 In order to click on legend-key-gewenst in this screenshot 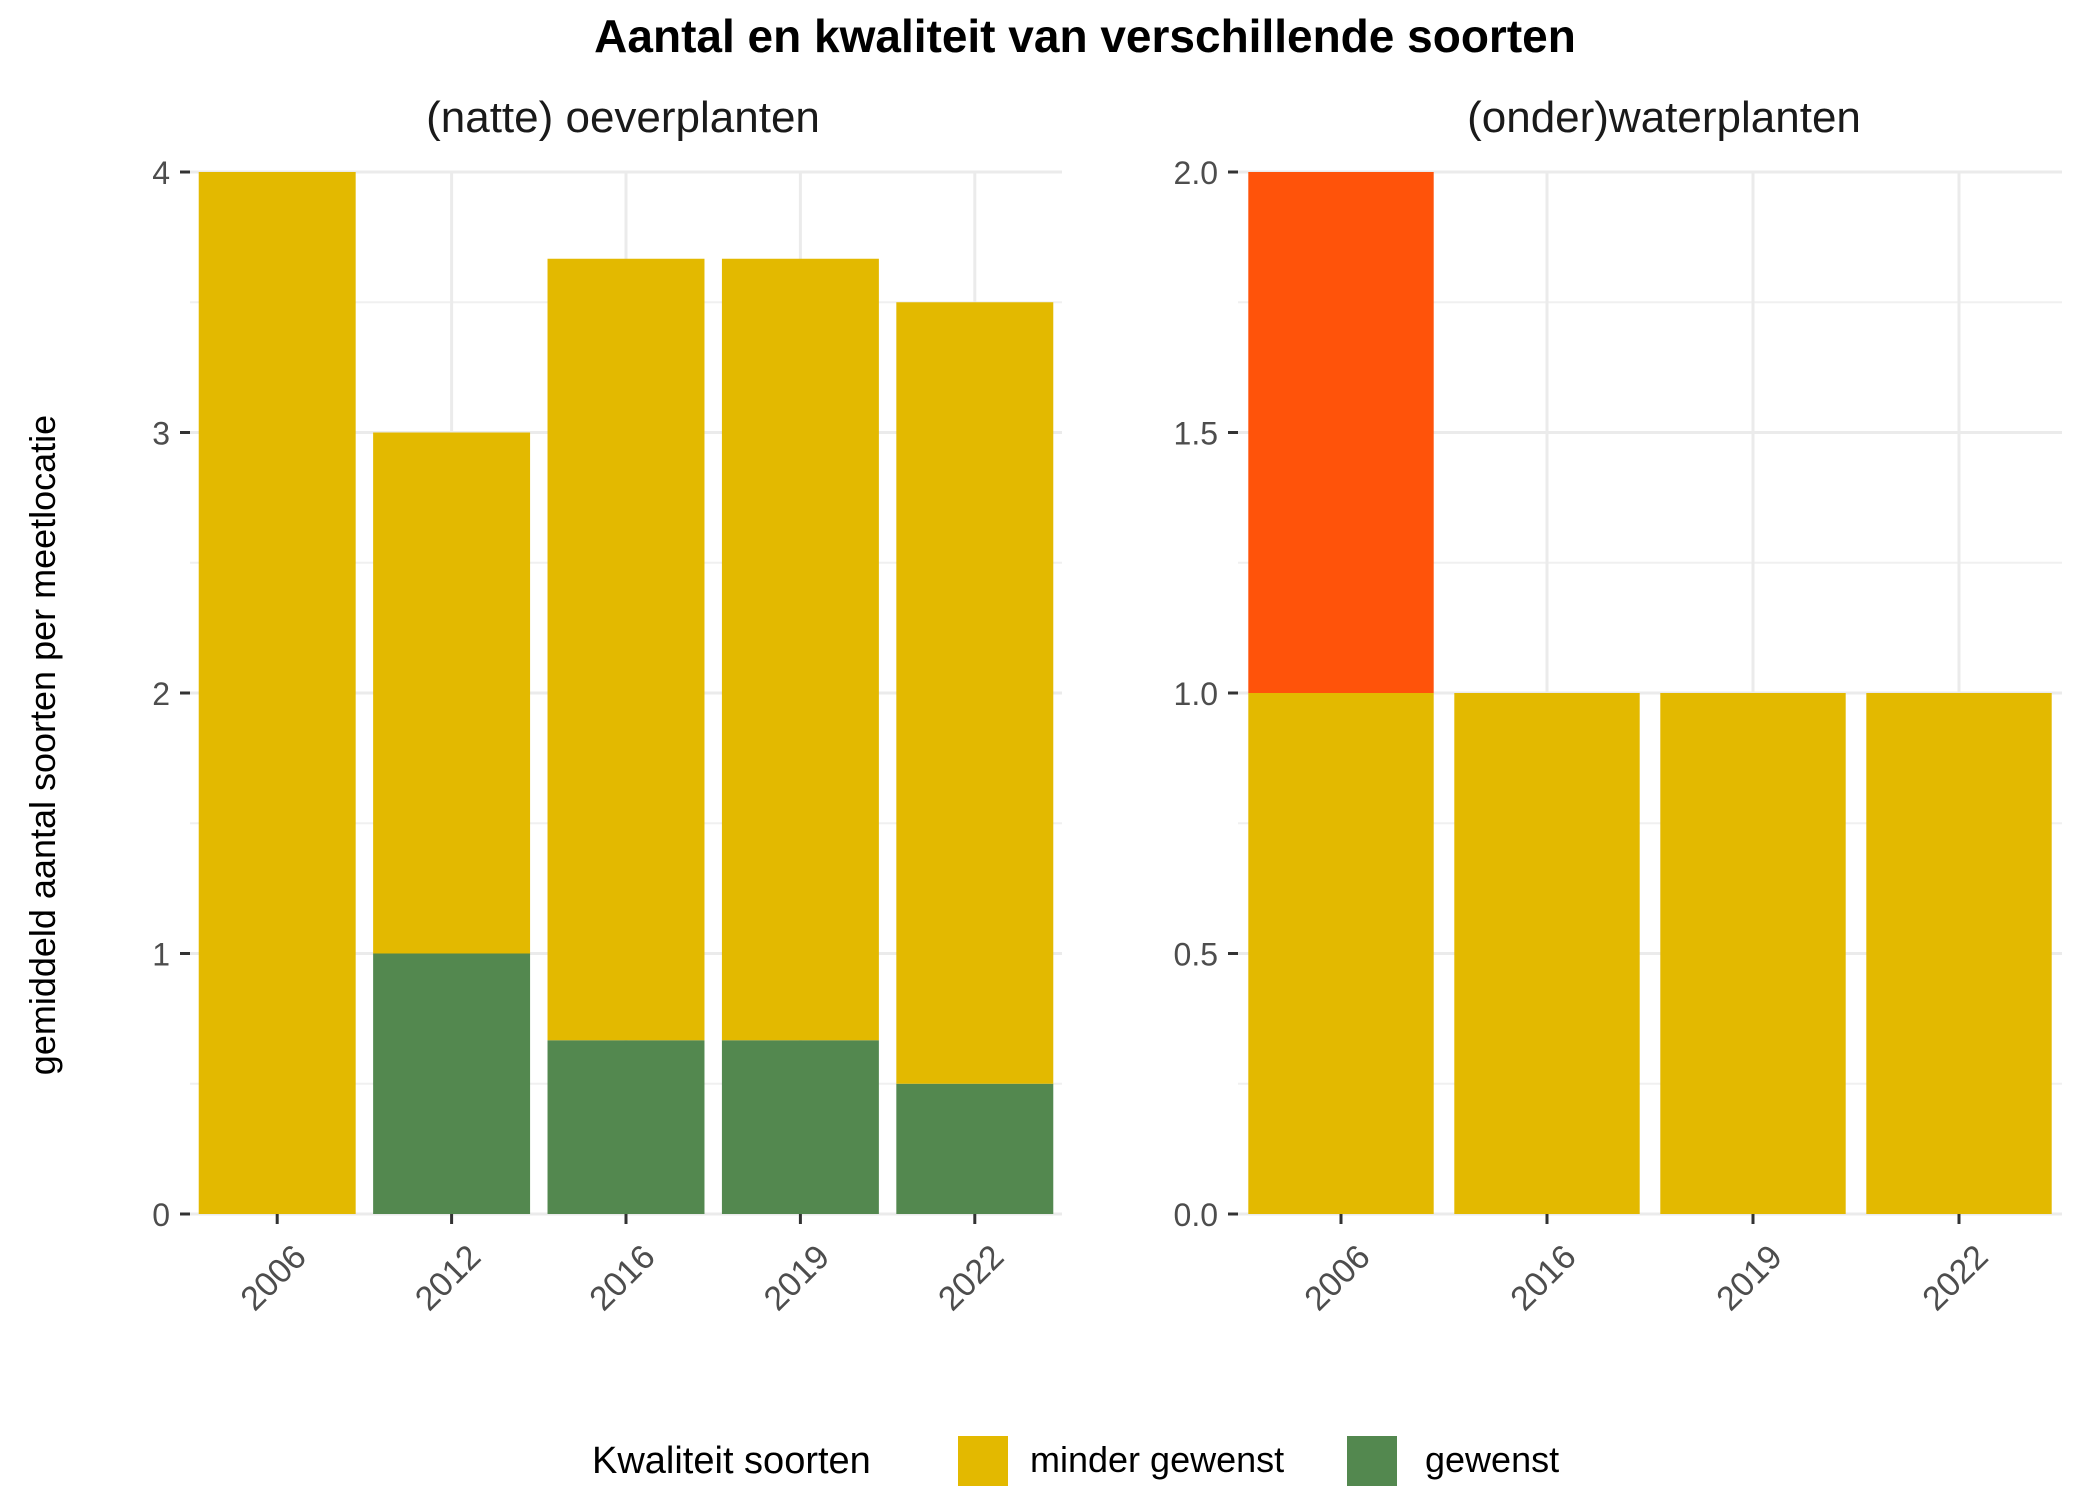, I will do `click(1372, 1461)`.